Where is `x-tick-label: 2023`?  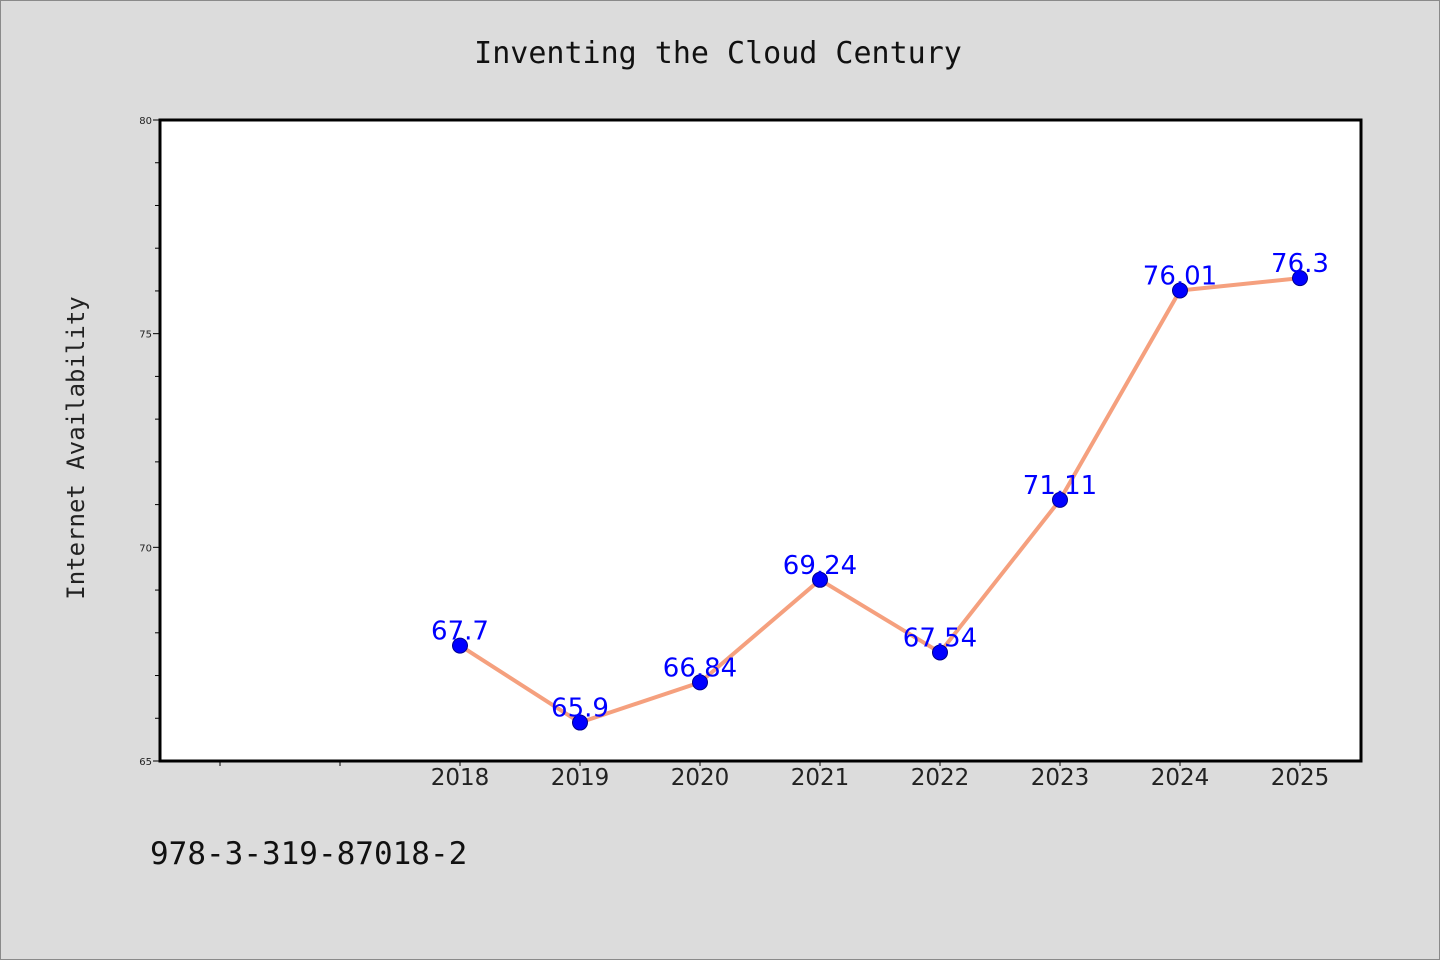
x-tick-label: 2023 is located at coordinates (1060, 778).